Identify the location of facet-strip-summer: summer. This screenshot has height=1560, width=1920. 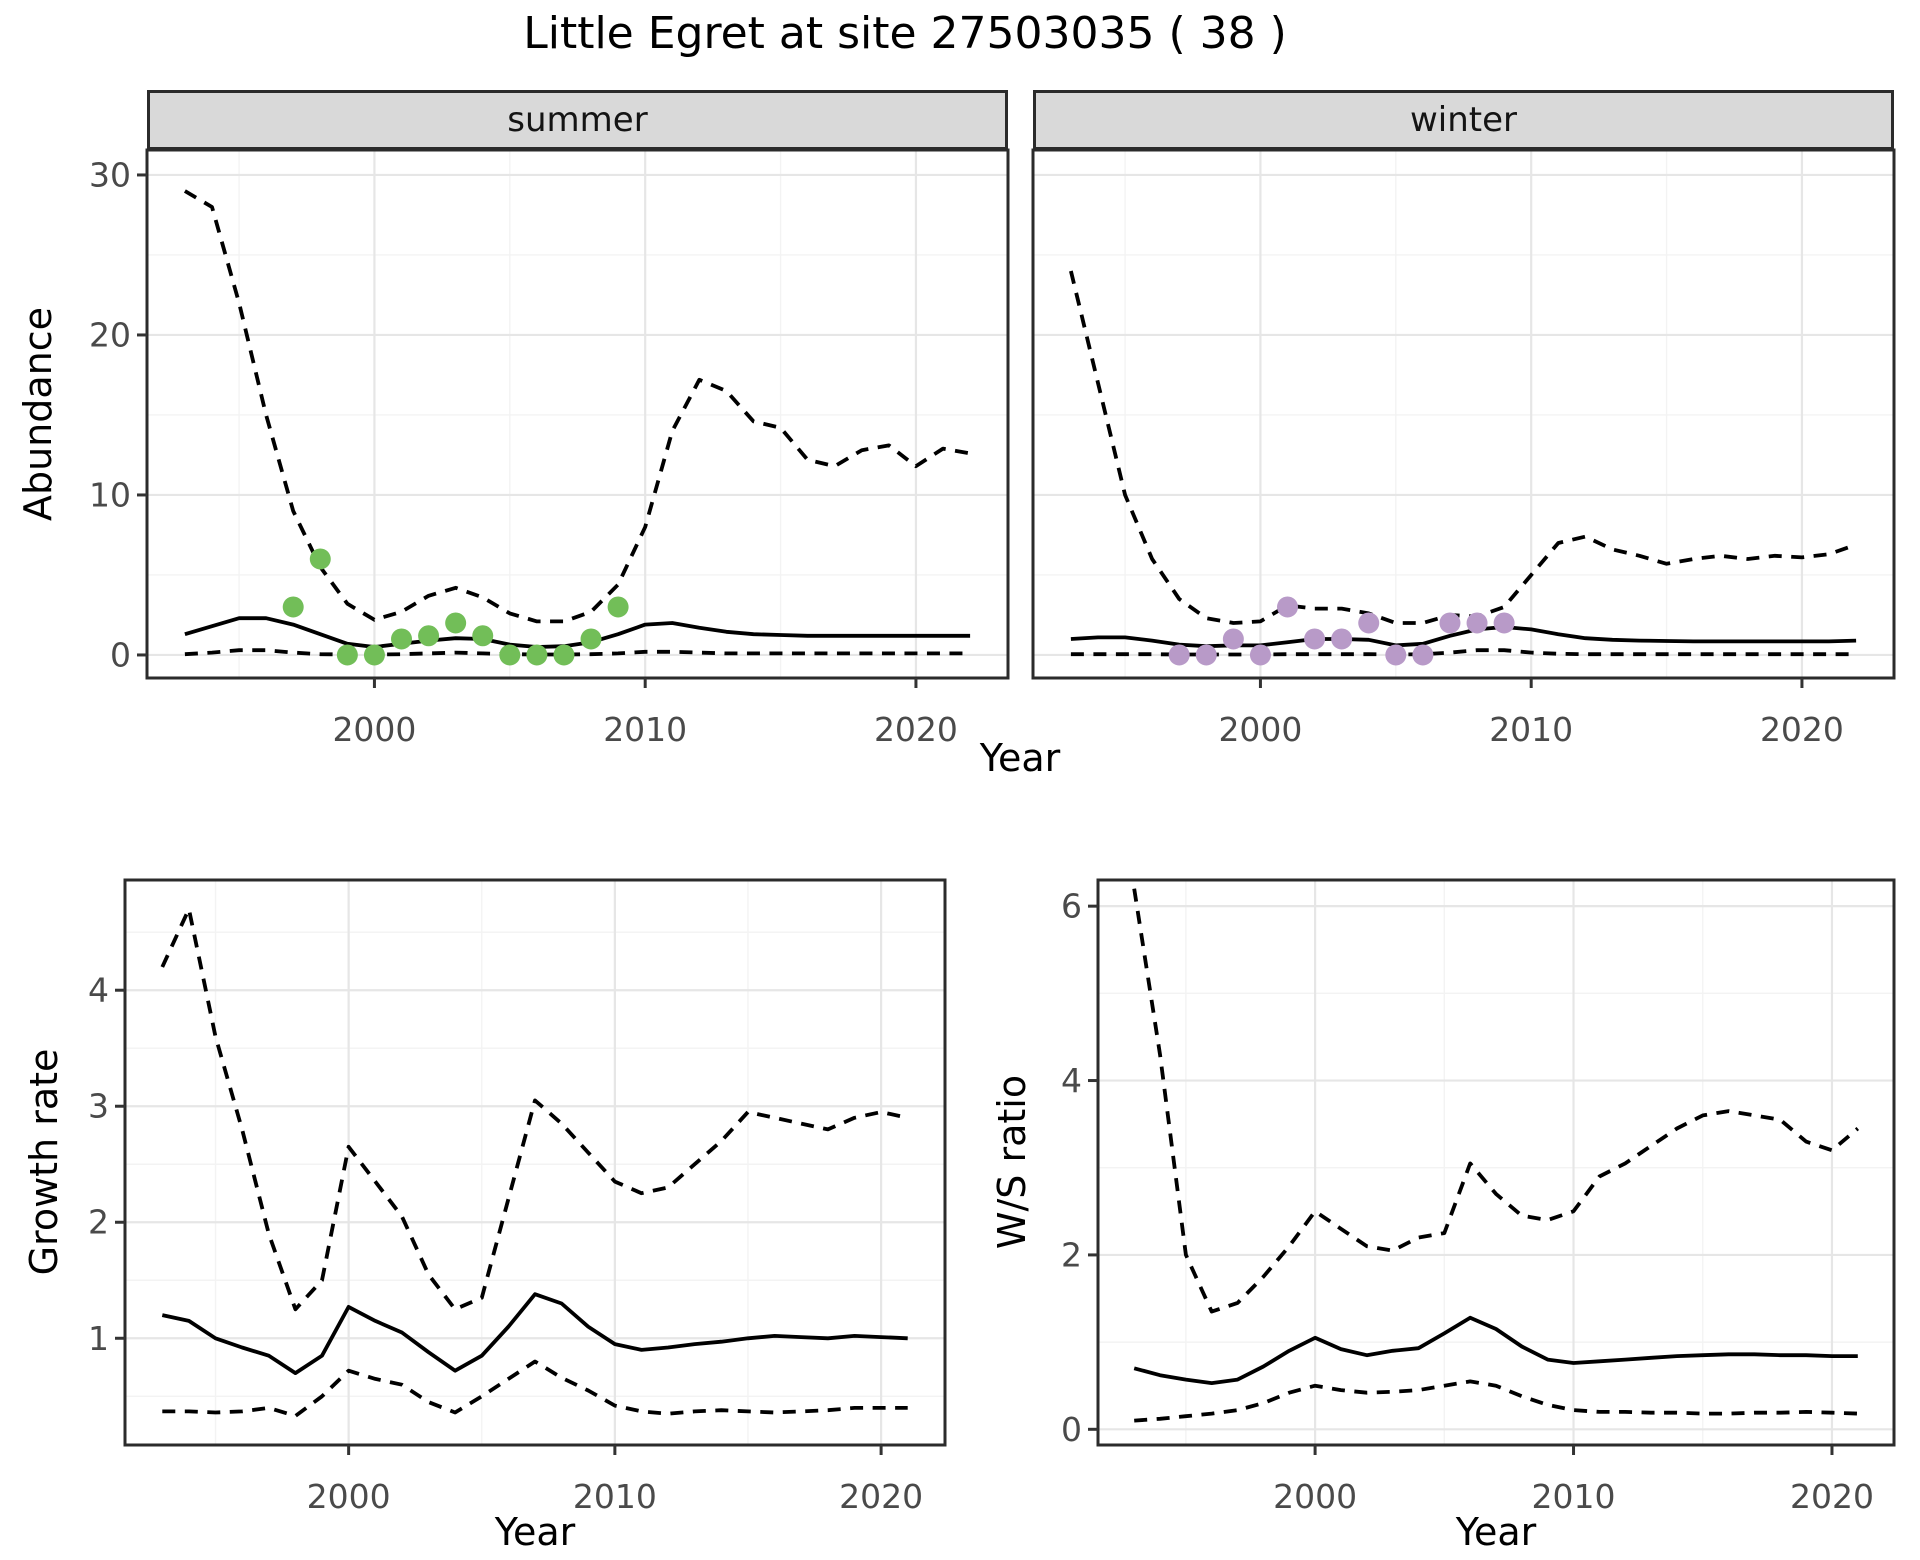
(577, 120).